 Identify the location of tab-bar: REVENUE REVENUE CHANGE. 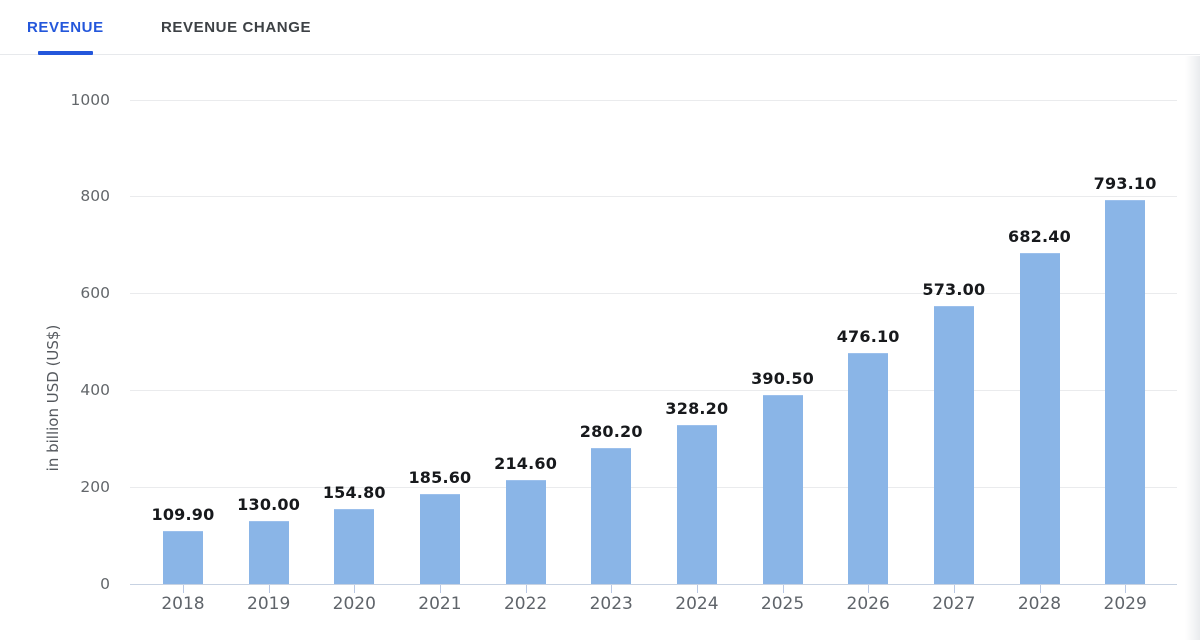
(600, 27).